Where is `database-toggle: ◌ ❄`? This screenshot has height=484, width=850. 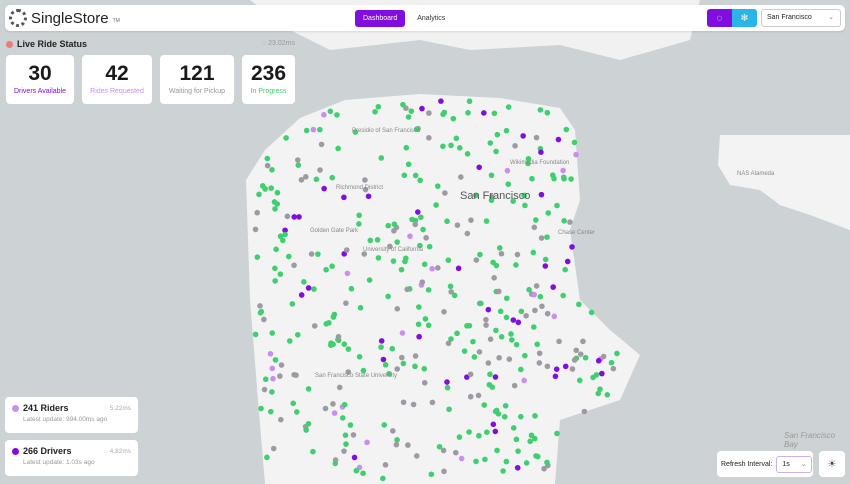 database-toggle: ◌ ❄ is located at coordinates (732, 18).